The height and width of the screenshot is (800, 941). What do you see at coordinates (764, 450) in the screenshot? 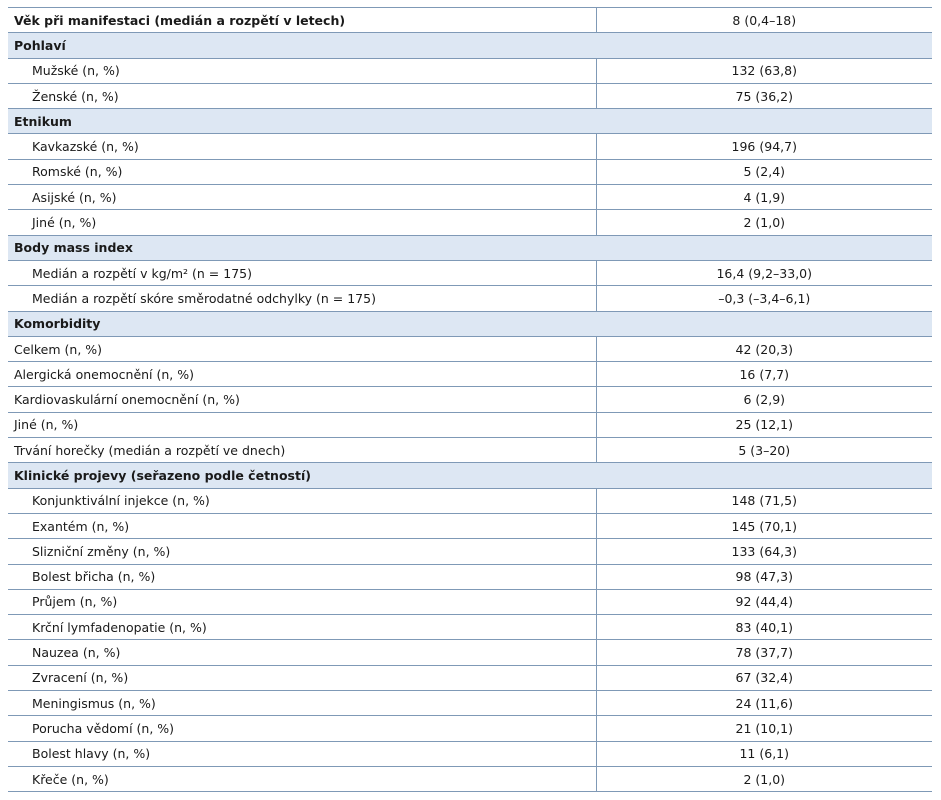
I see `row-value: 5 (3–20)` at bounding box center [764, 450].